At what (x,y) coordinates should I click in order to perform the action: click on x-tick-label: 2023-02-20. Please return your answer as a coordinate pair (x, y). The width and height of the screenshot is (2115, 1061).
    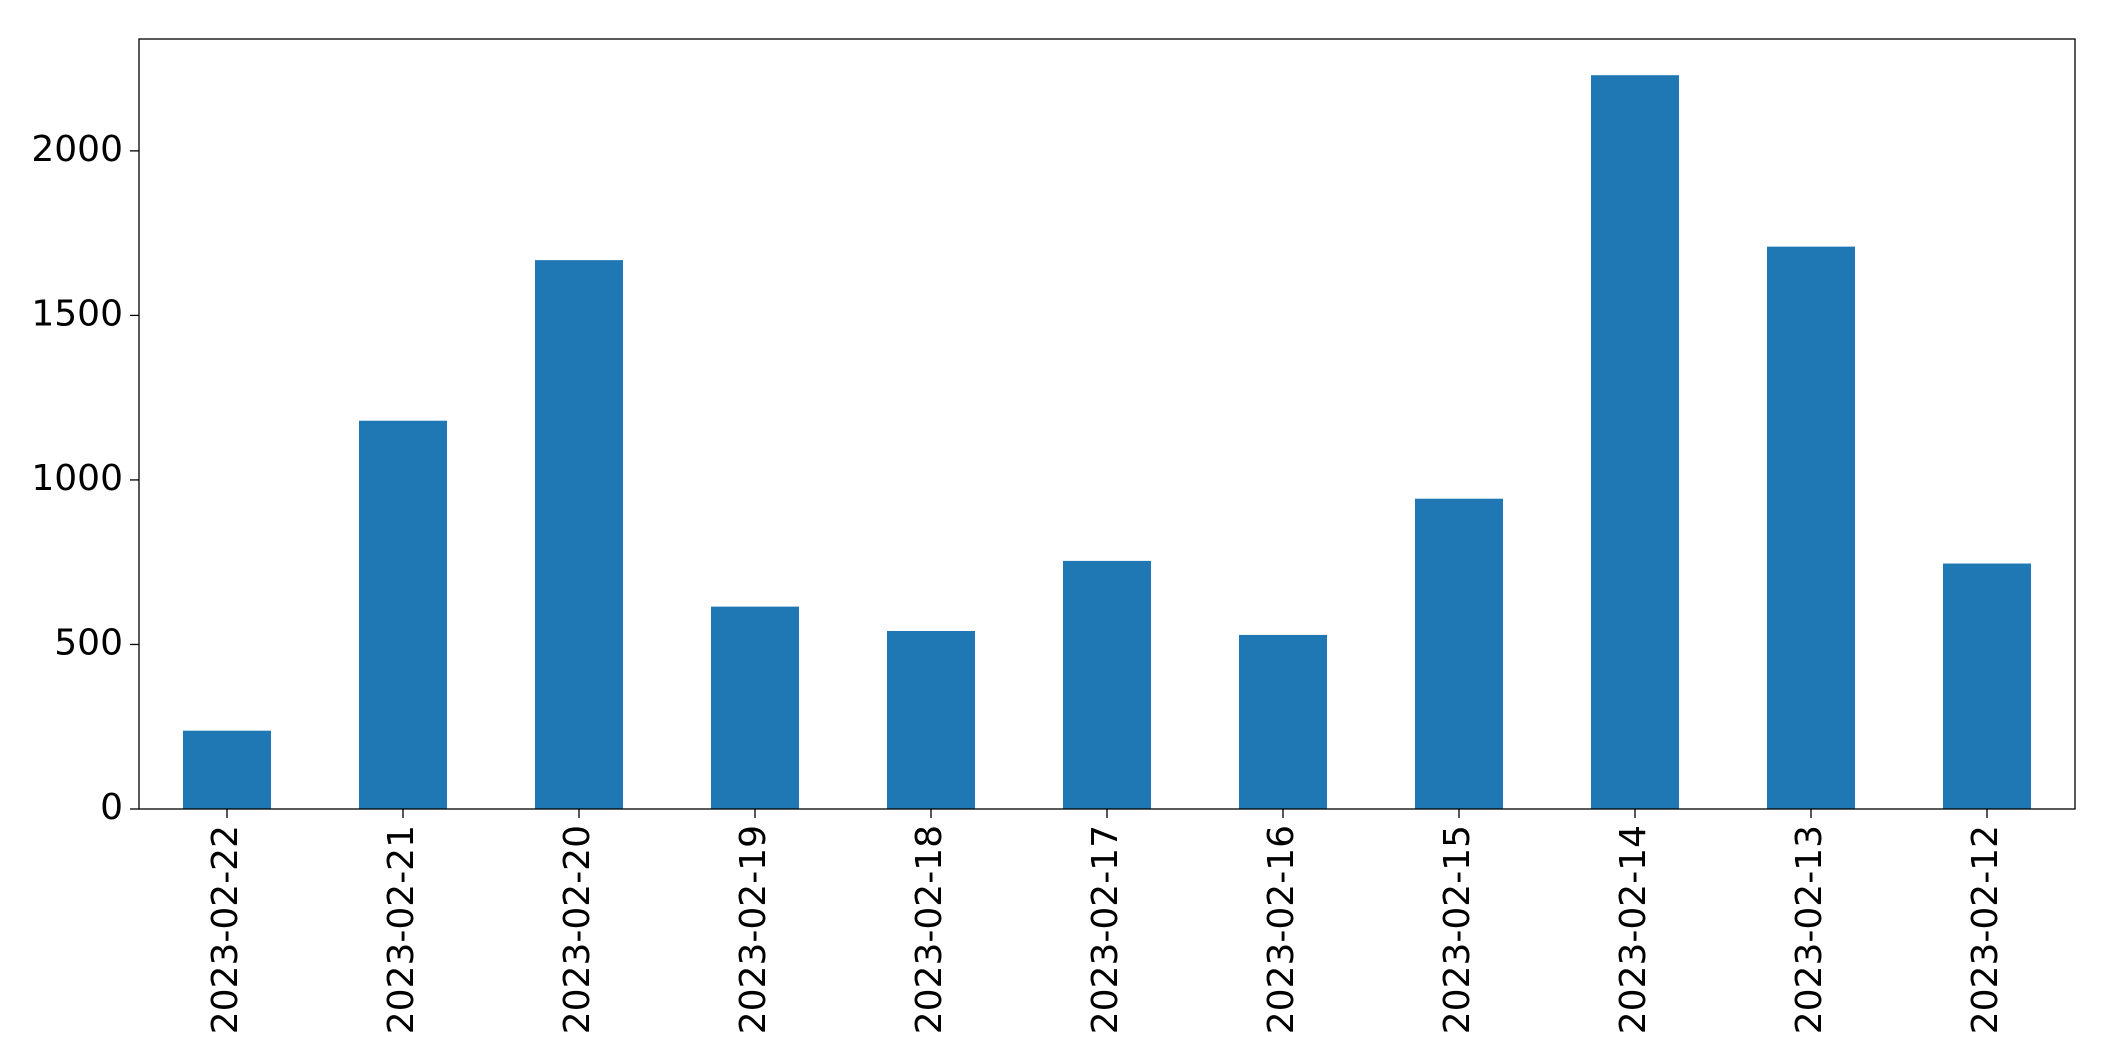
    Looking at the image, I should click on (577, 929).